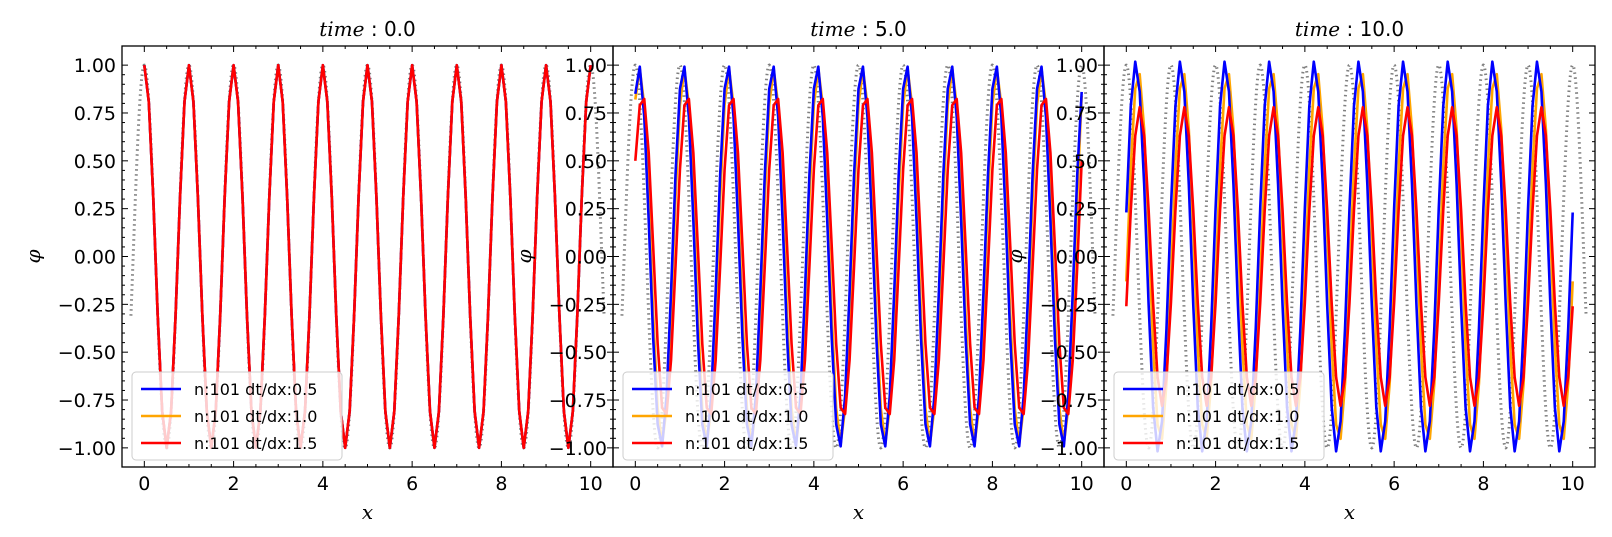 The image size is (1612, 537). I want to click on title-value: : 10.0, so click(1372, 29).